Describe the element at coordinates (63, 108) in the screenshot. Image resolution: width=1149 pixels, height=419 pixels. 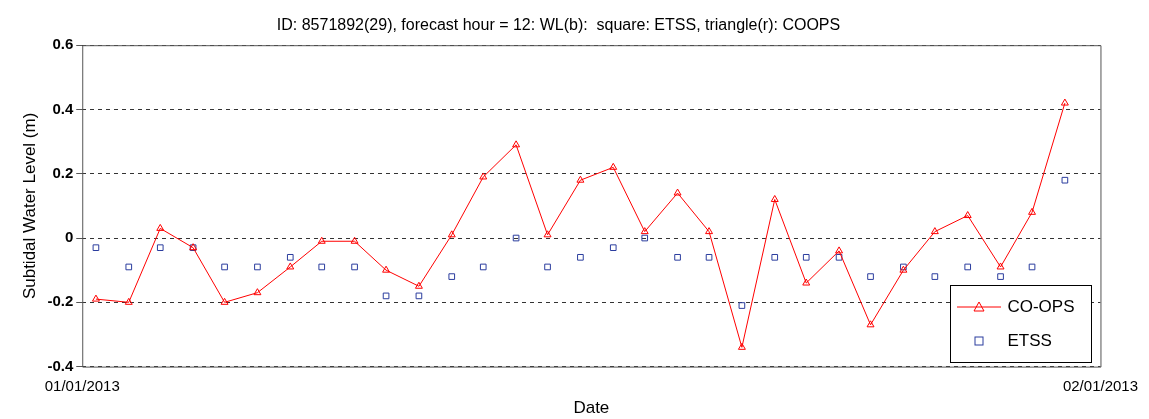
I see `y-tick-label: 0.4` at that location.